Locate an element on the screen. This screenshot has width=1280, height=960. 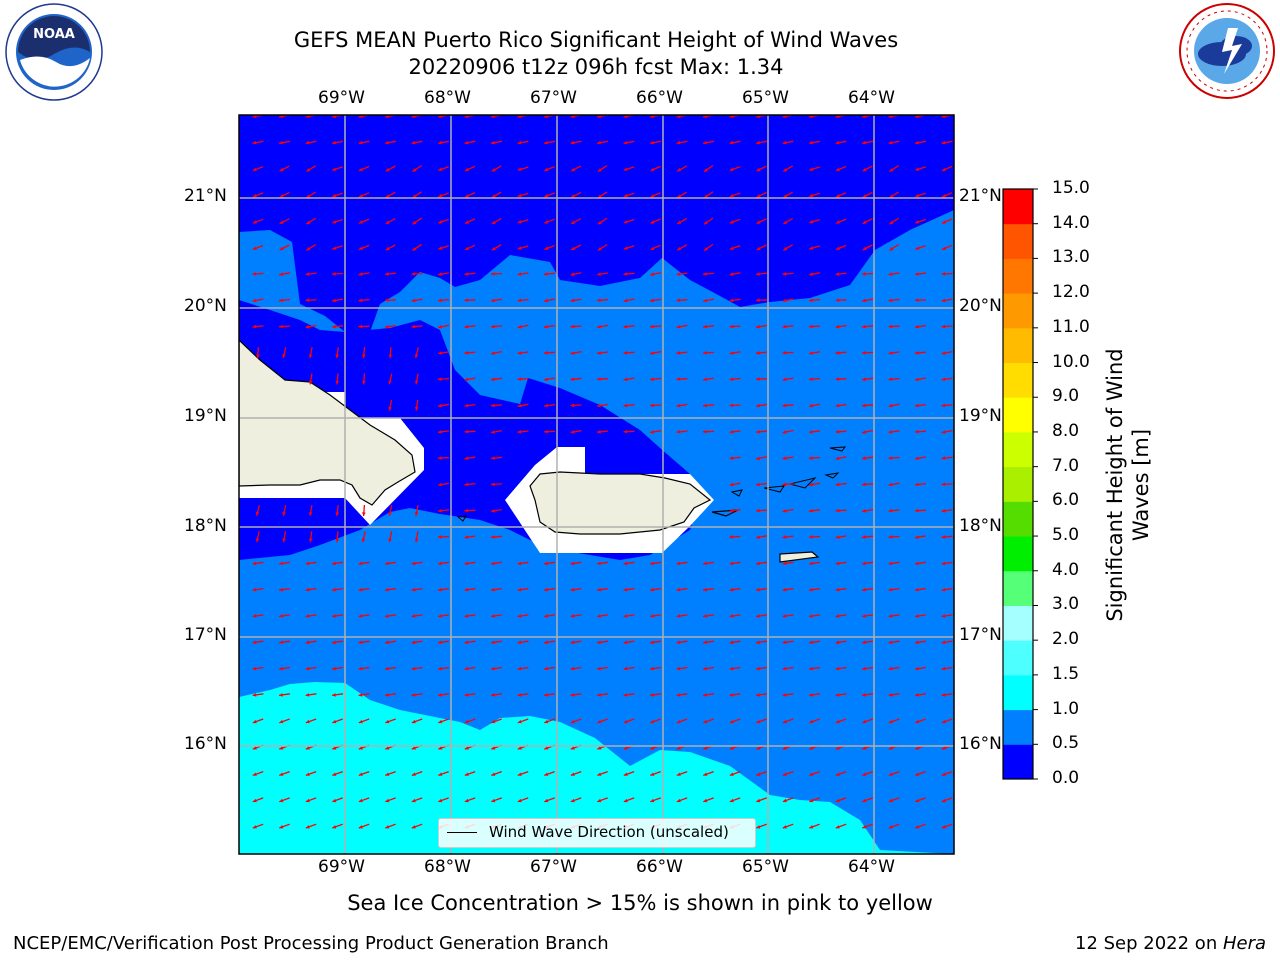
lat-right-label: 18°N is located at coordinates (980, 526).